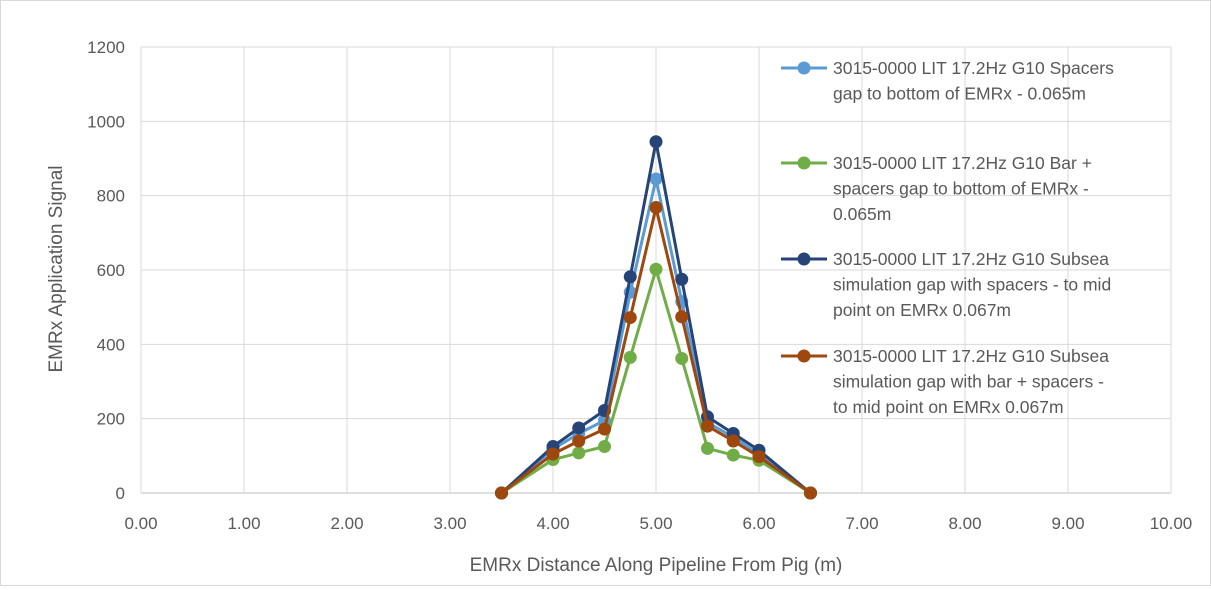 The height and width of the screenshot is (590, 1211). Describe the element at coordinates (120, 493) in the screenshot. I see `y-tick-label: 0` at that location.